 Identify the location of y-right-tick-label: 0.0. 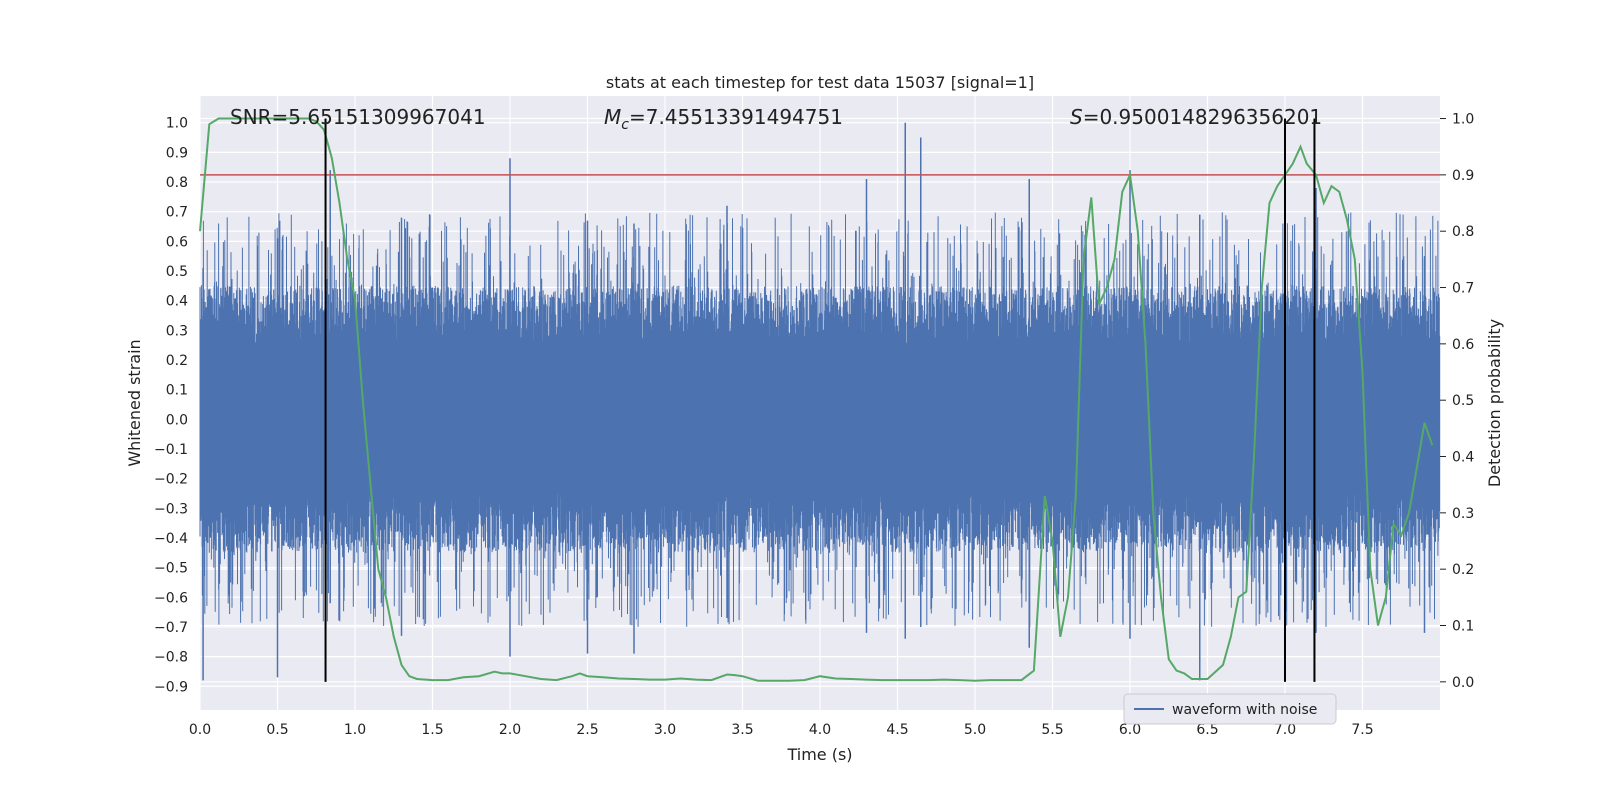
(1463, 683).